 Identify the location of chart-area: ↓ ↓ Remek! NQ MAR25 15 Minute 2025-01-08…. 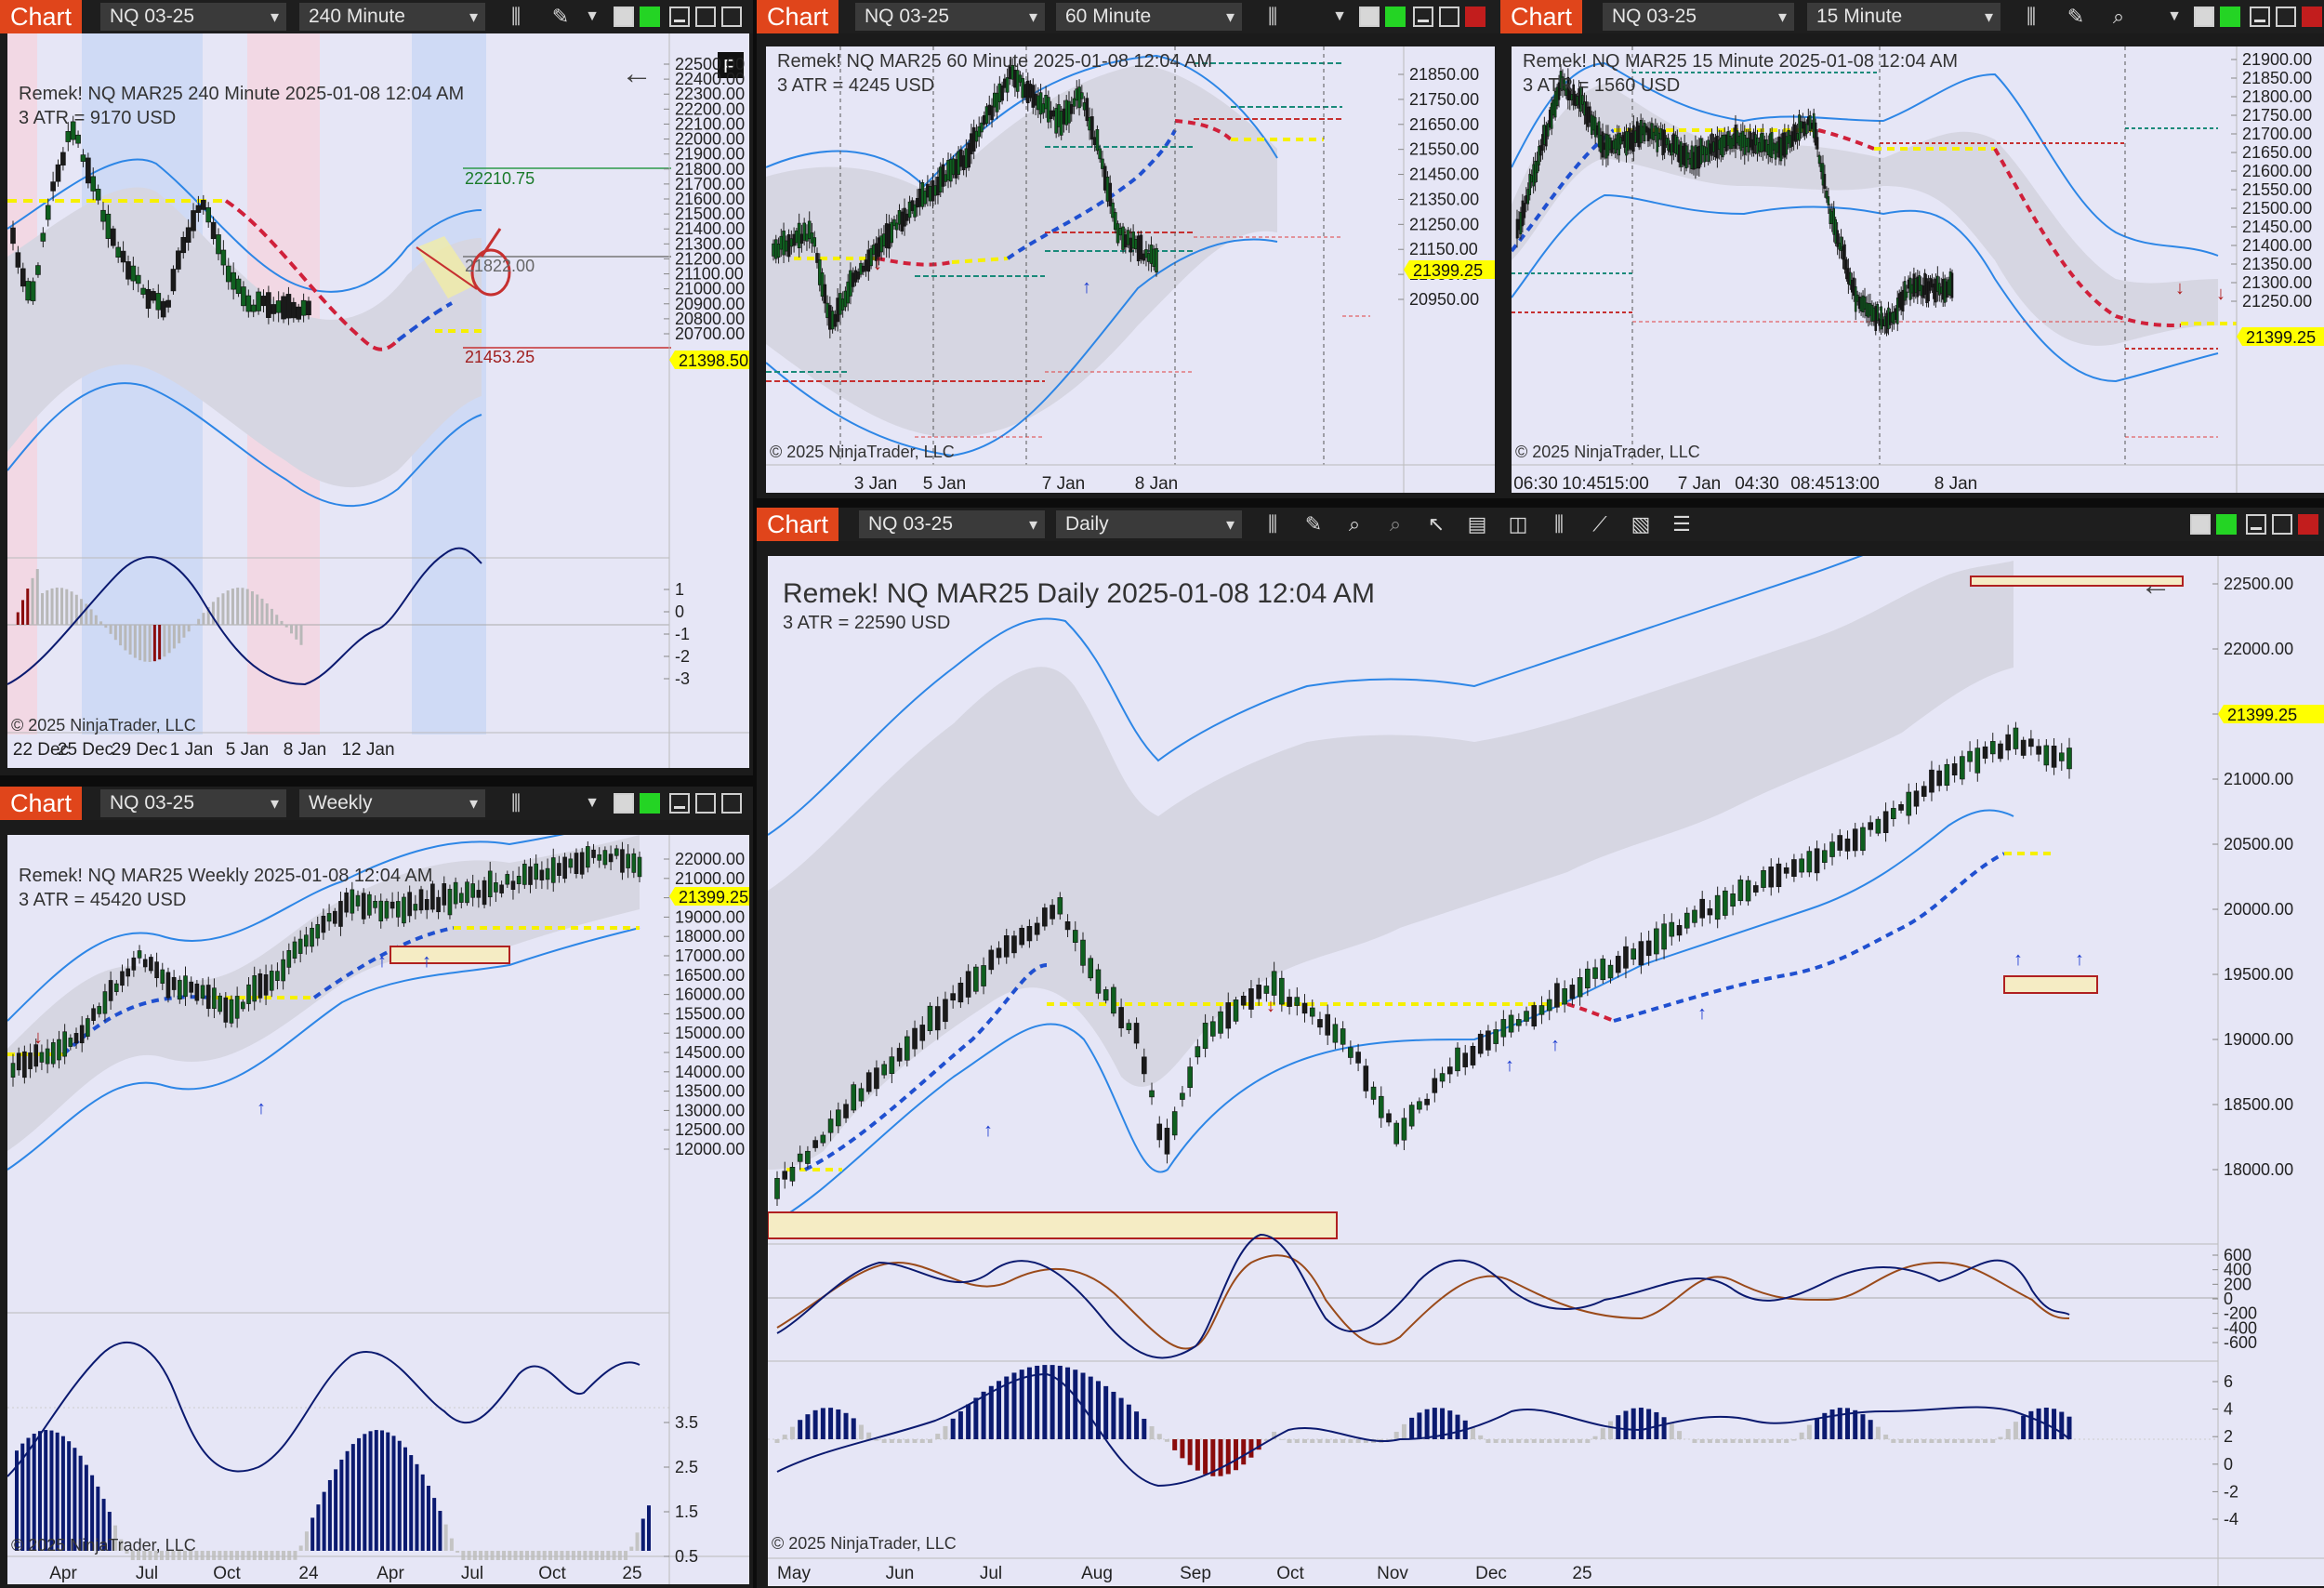
(1918, 269).